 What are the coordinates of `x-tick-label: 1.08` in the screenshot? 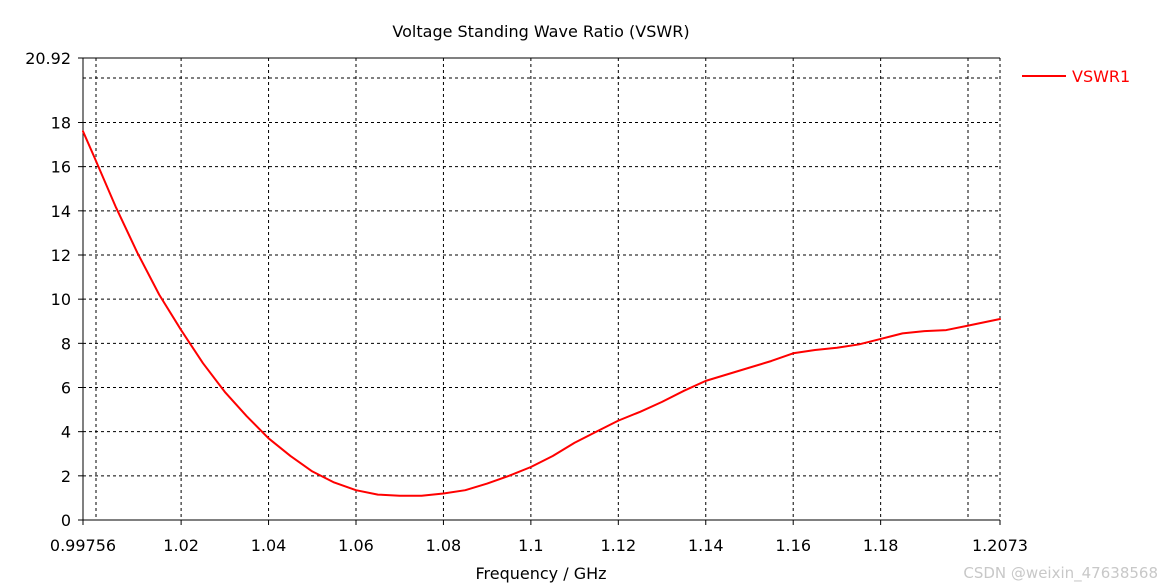 It's located at (444, 545).